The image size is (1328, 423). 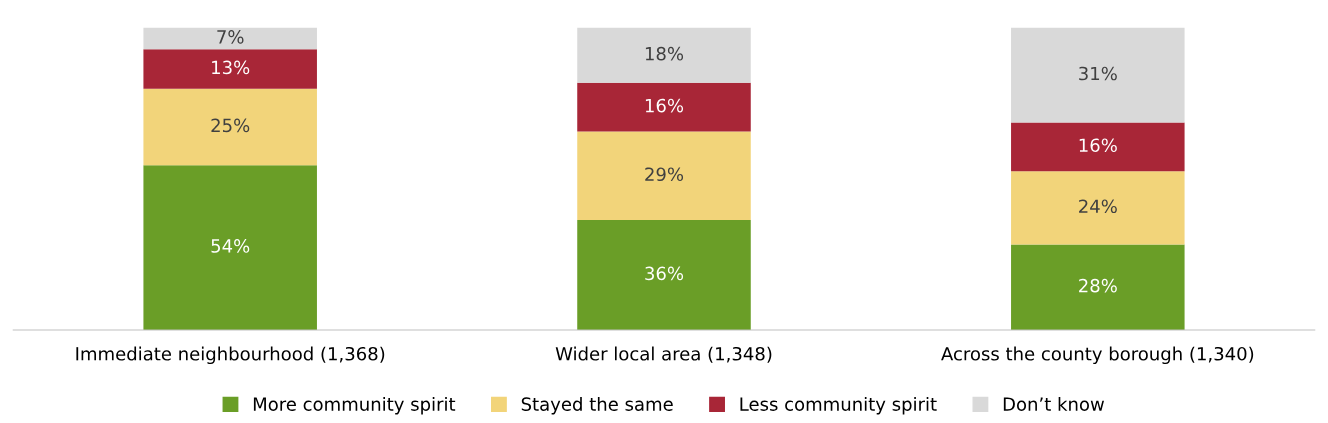 I want to click on data-label: 31%, so click(x=1098, y=73).